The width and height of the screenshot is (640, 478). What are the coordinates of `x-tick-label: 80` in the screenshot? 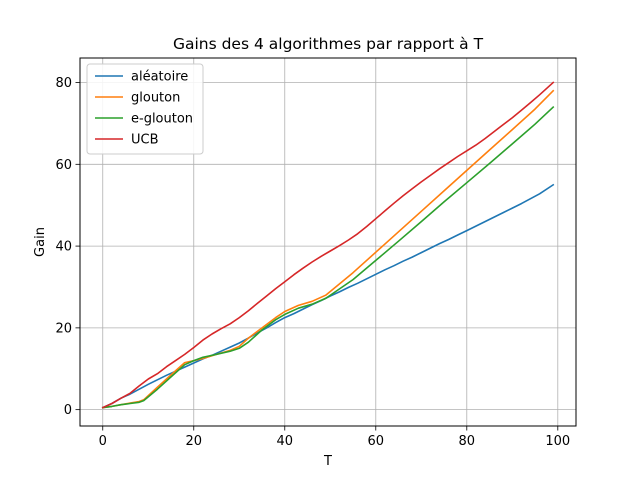 It's located at (467, 441).